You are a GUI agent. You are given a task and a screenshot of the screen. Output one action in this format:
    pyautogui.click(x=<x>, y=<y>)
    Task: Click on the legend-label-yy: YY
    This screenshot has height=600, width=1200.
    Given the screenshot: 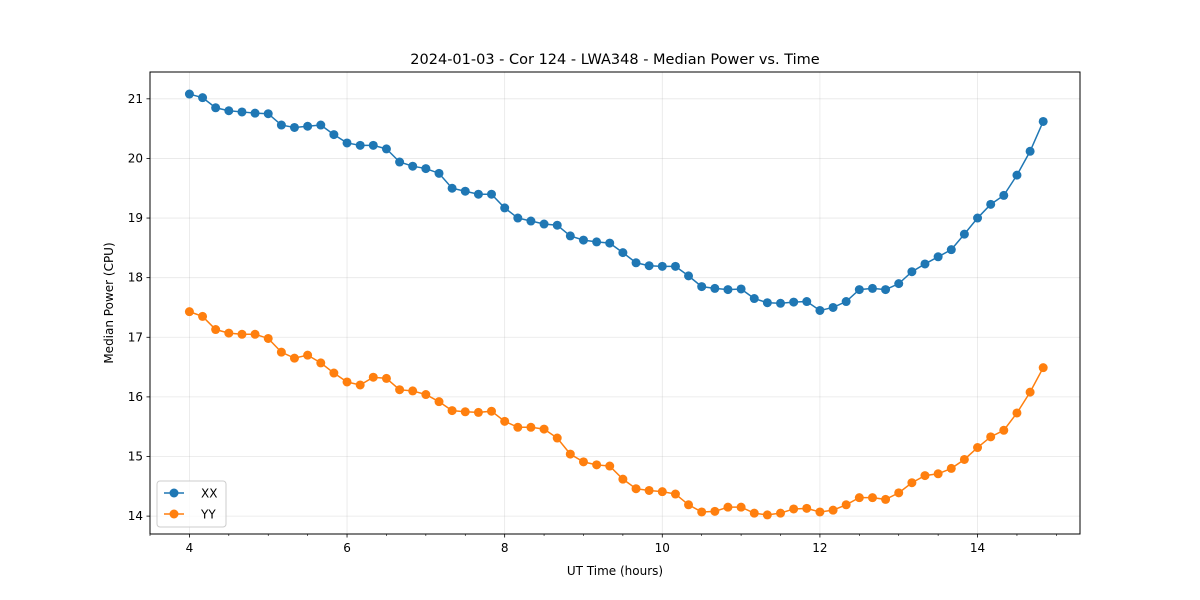 What is the action you would take?
    pyautogui.click(x=208, y=515)
    